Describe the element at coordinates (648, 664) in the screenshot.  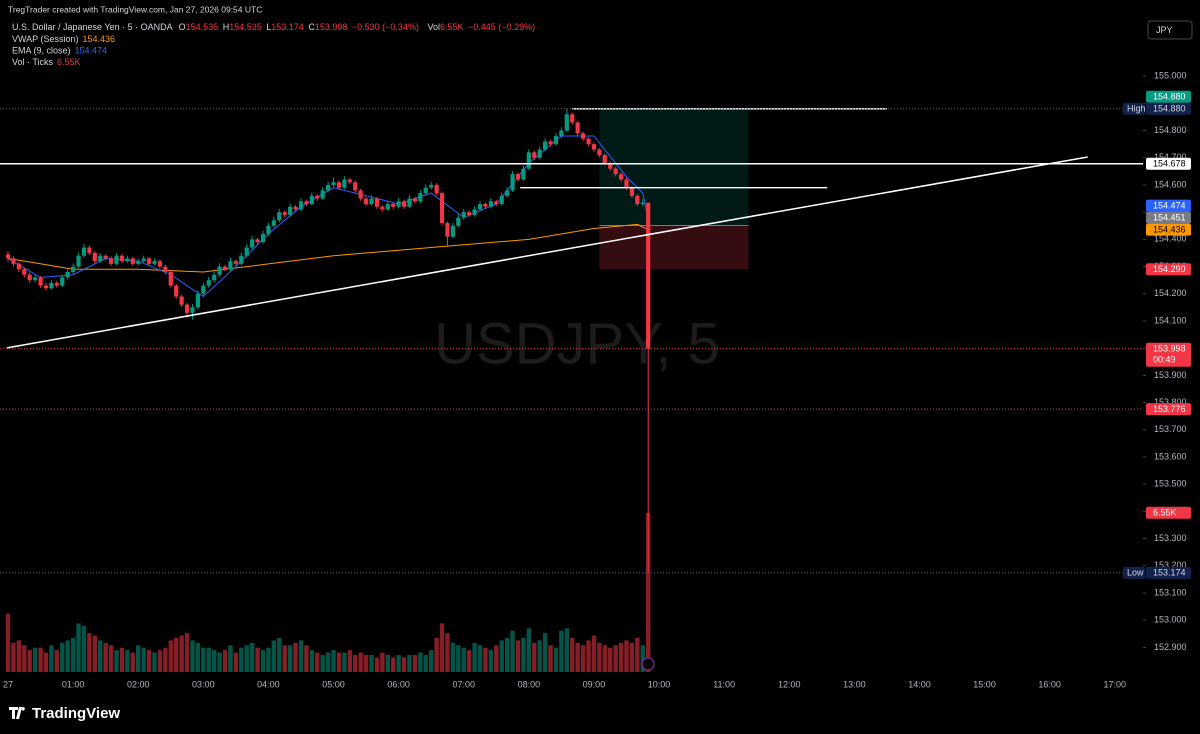
I see `event-marker` at that location.